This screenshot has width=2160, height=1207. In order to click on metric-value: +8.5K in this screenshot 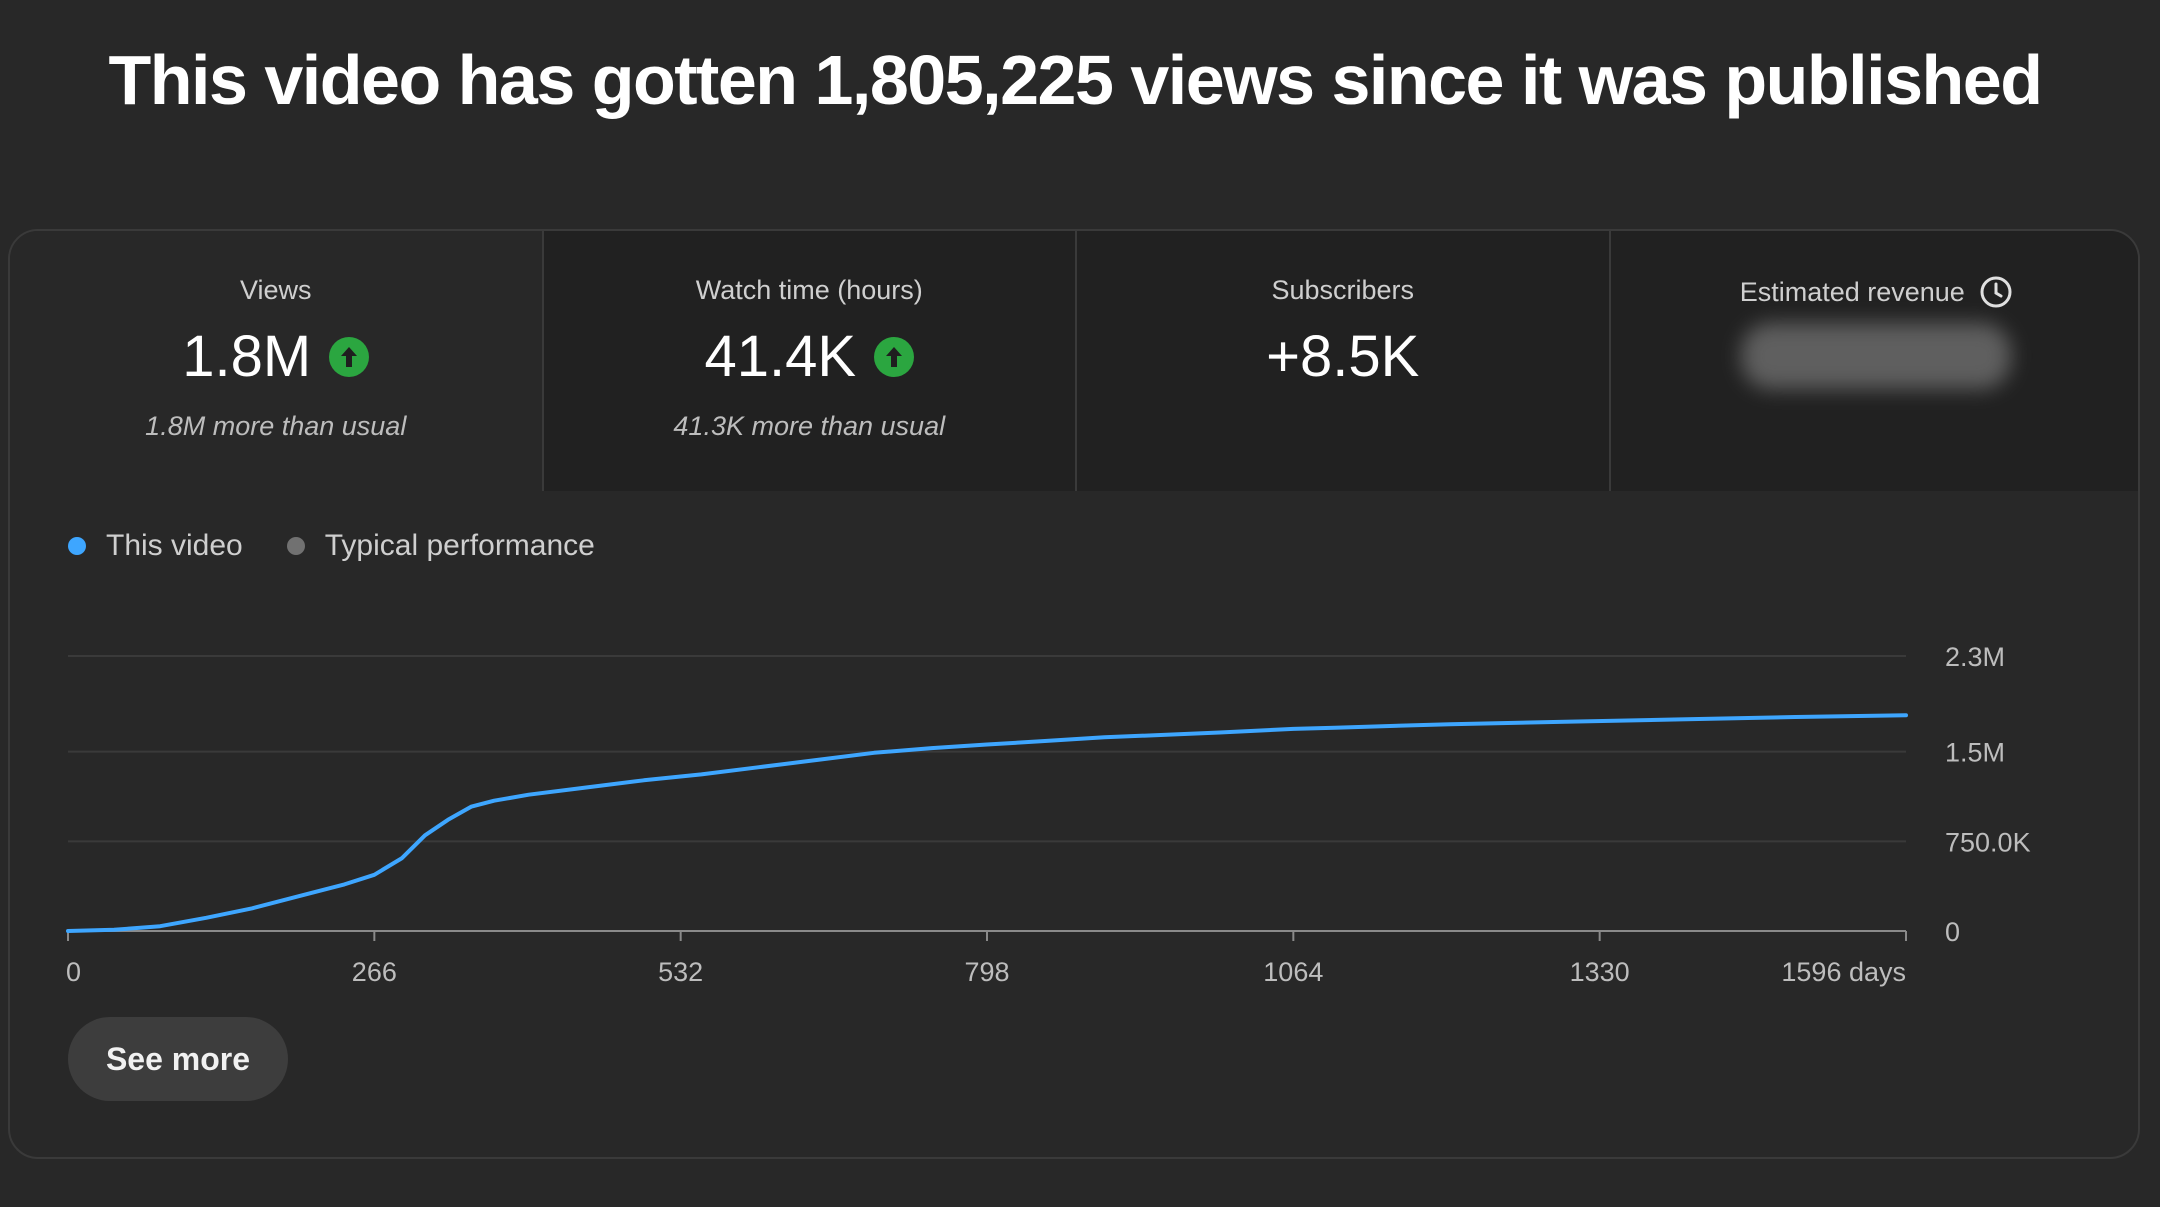, I will do `click(1343, 356)`.